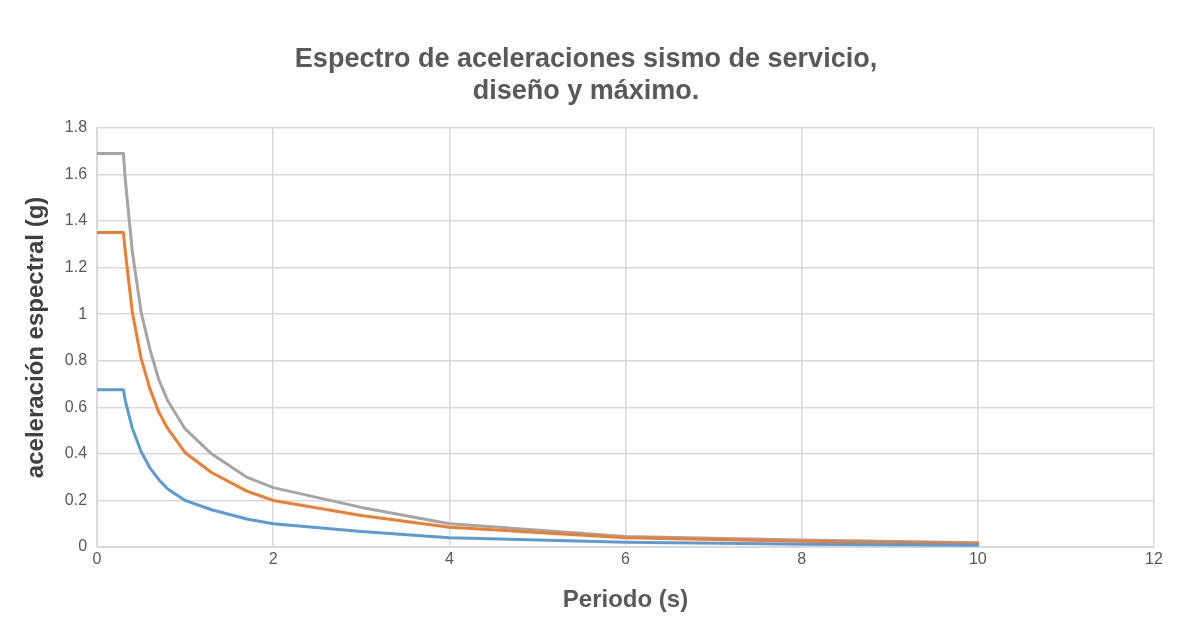  What do you see at coordinates (76, 406) in the screenshot?
I see `y-tick-label: 0.6` at bounding box center [76, 406].